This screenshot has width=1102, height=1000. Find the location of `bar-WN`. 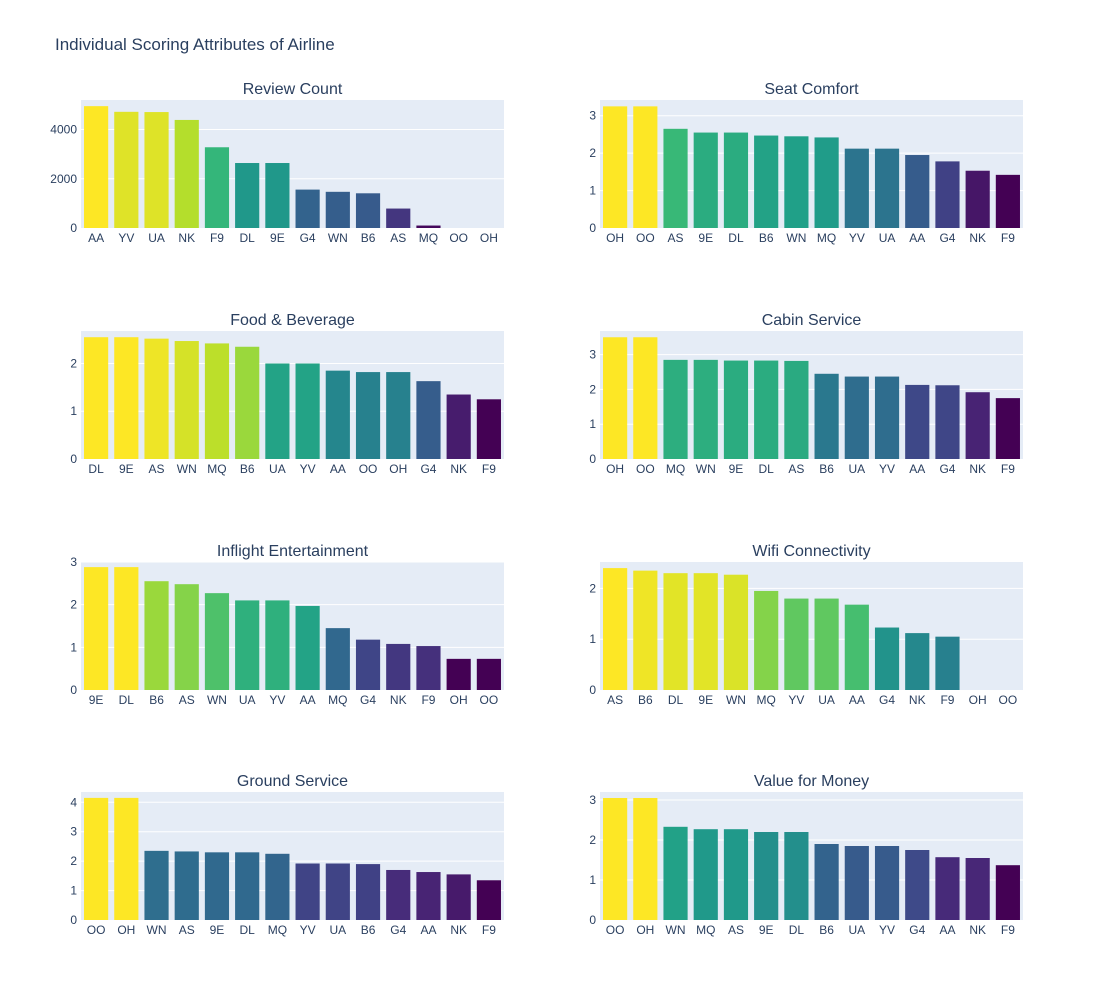

bar-WN is located at coordinates (675, 873).